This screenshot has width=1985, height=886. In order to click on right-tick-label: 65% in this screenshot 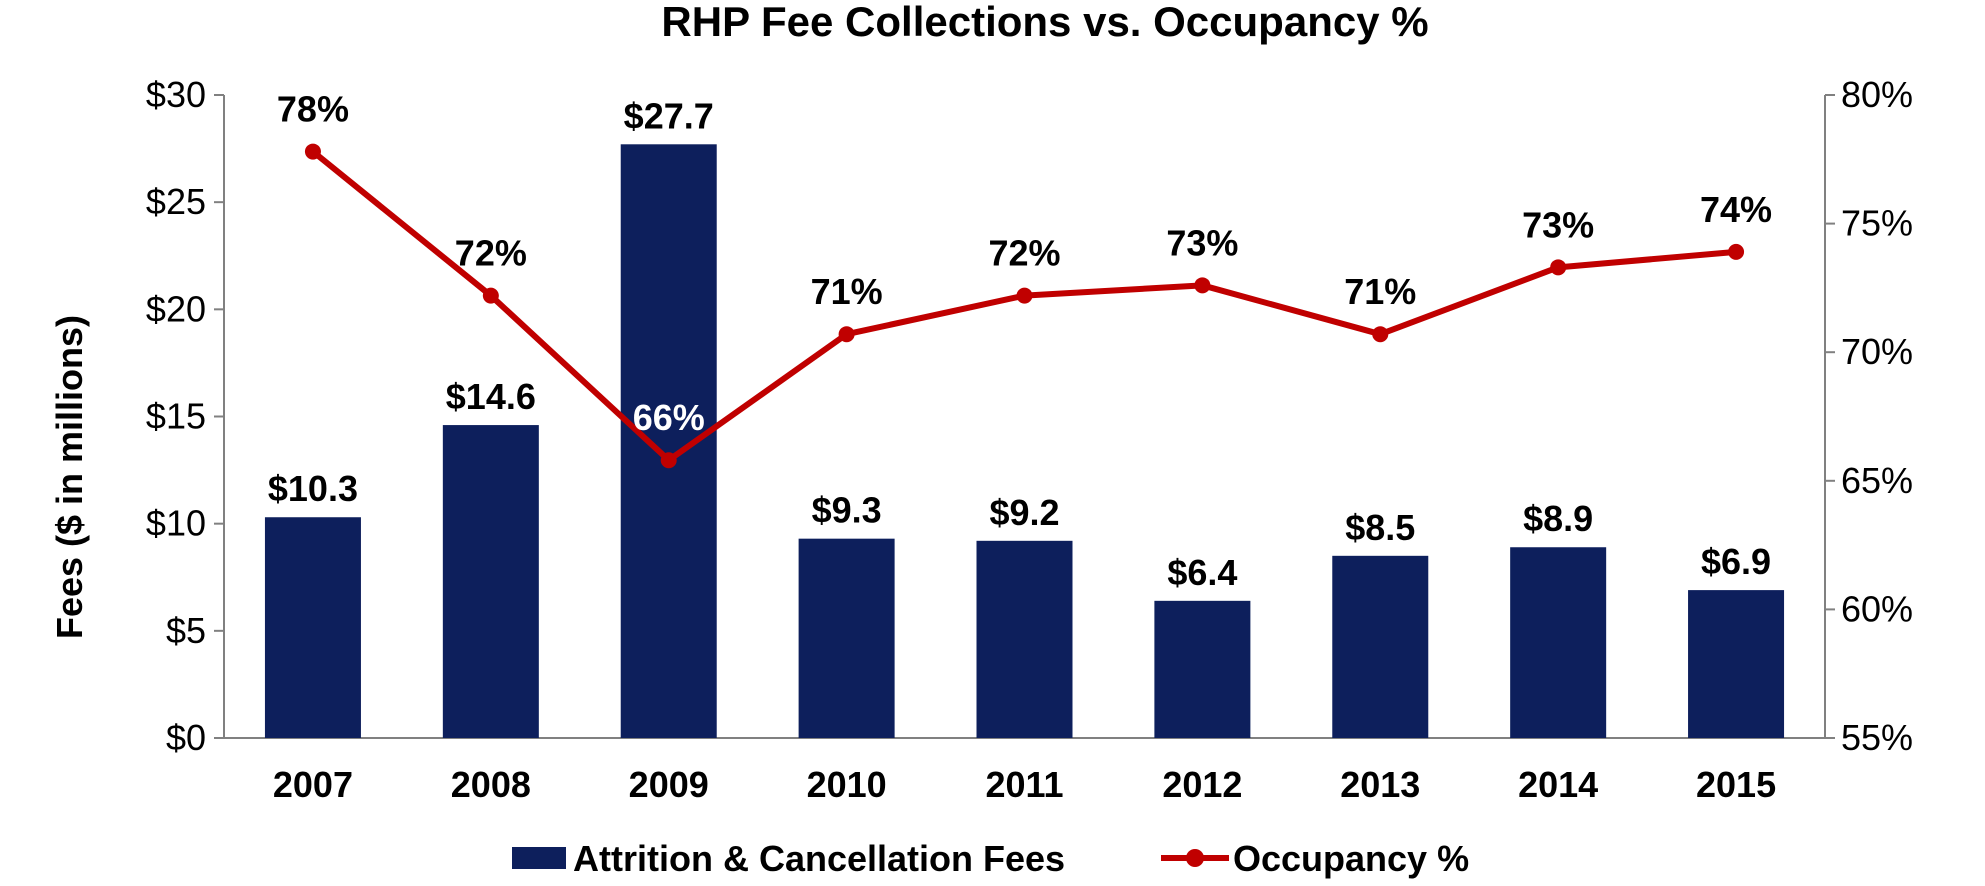, I will do `click(1877, 480)`.